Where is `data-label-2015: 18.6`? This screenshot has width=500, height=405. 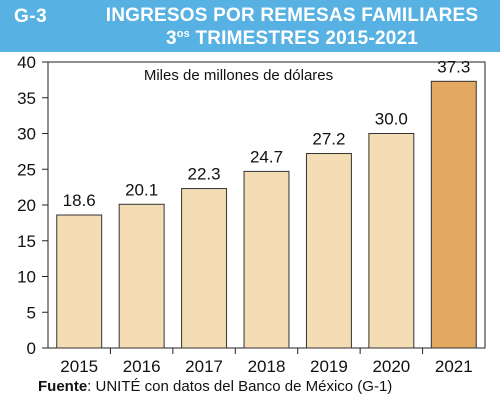 data-label-2015: 18.6 is located at coordinates (79, 200).